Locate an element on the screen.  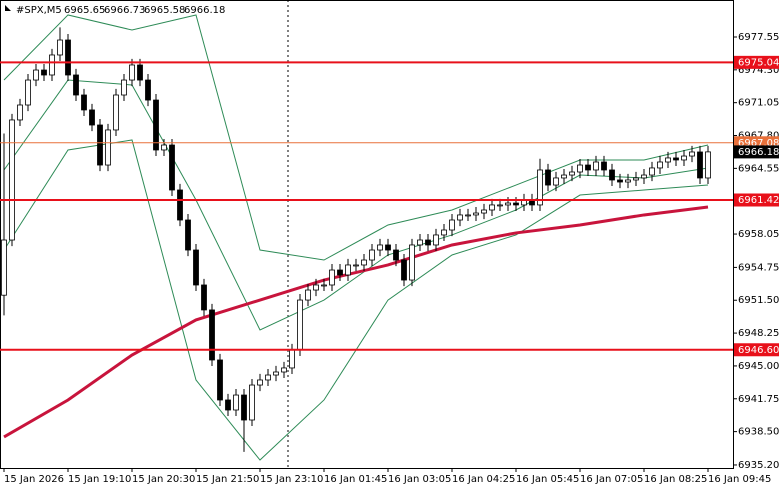
x-tick-label: 16 Jan 01:45 is located at coordinates (355, 479).